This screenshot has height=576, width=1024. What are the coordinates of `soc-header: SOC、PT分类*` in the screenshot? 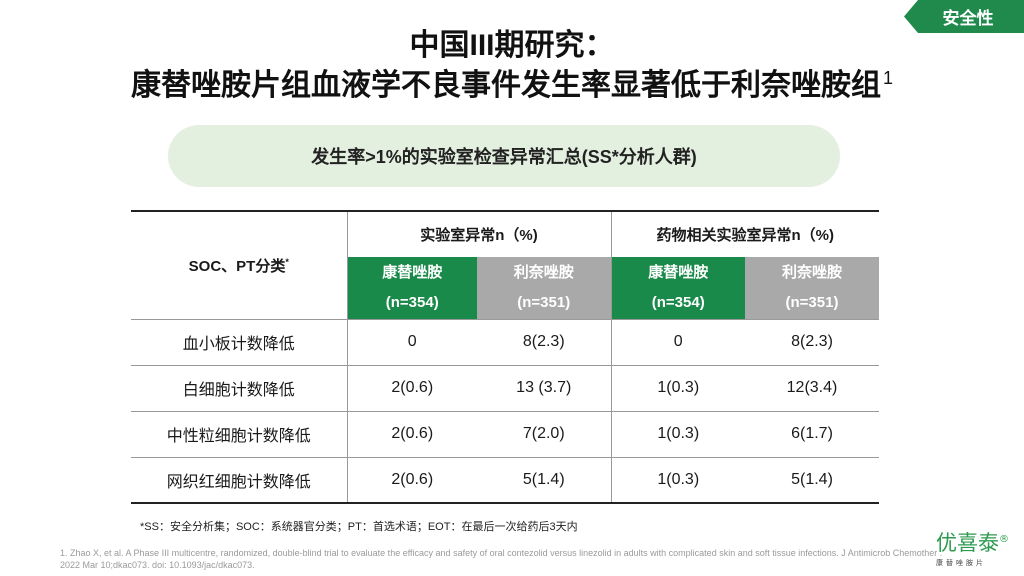 It's located at (239, 265).